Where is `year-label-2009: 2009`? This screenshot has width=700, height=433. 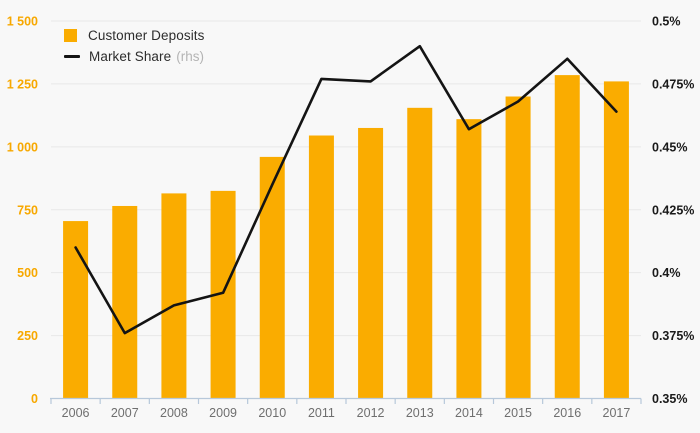 year-label-2009: 2009 is located at coordinates (223, 413).